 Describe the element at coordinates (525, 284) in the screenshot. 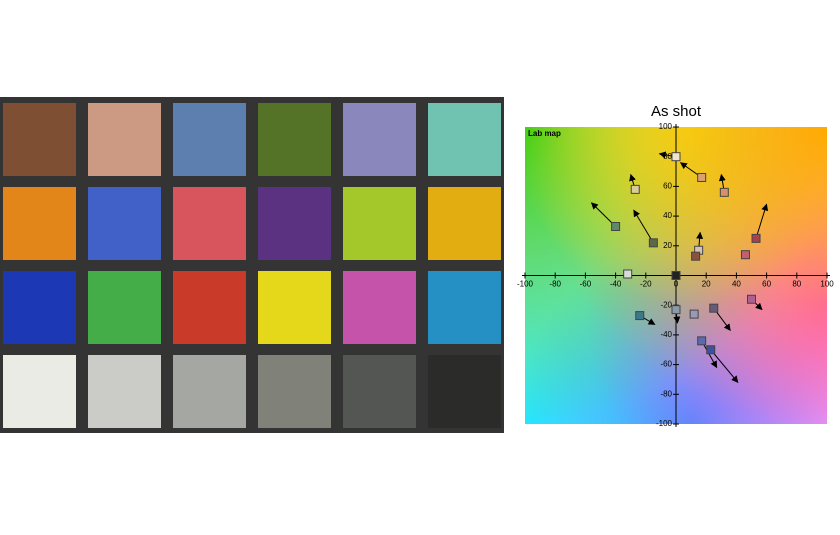

I see `x-tick-label: -100` at that location.